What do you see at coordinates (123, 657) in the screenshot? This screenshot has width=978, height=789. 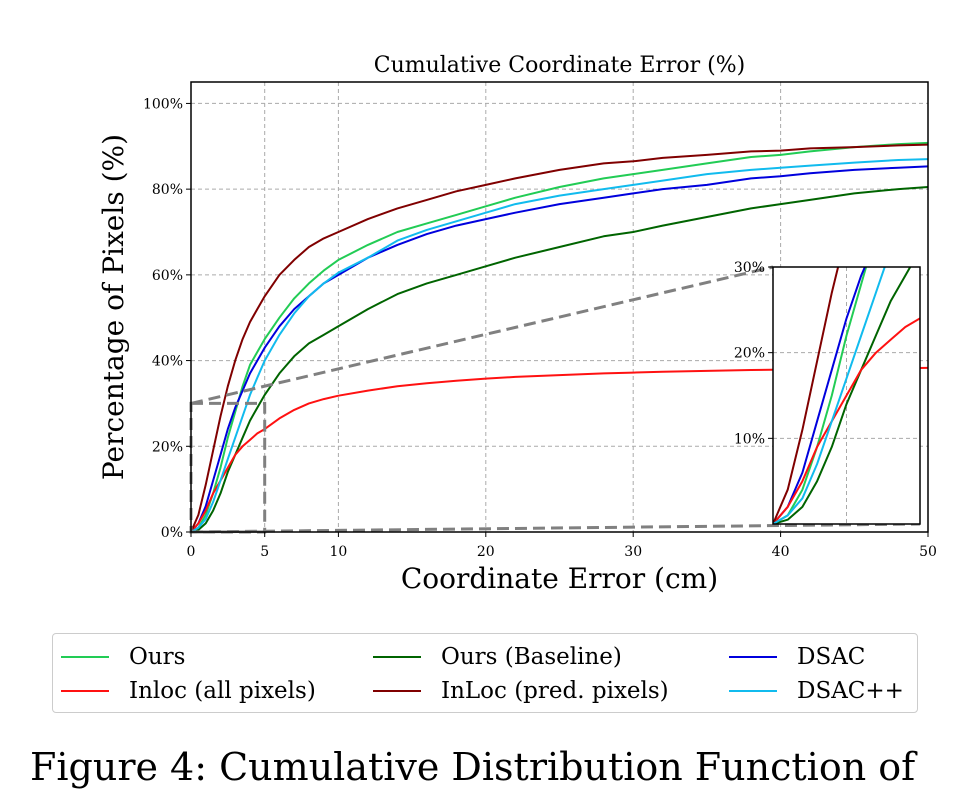 I see `legend-item-ours: Ours` at bounding box center [123, 657].